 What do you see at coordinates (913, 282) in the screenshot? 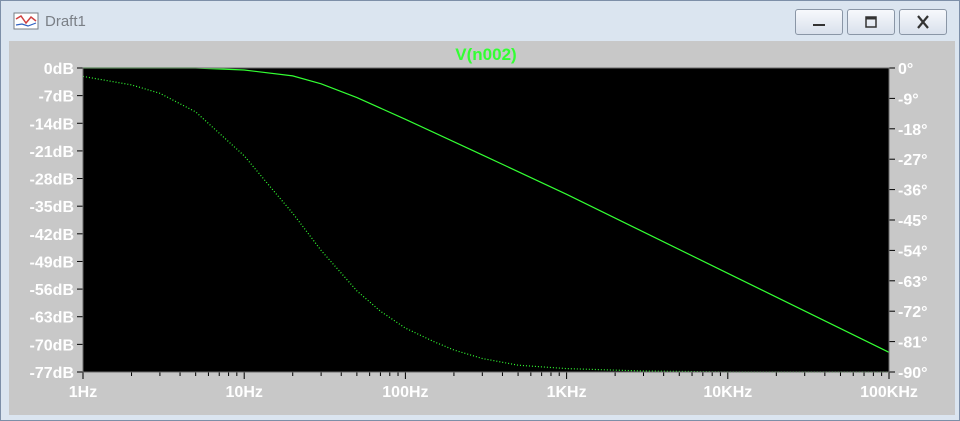
I see `right-axis-tick-label: -63°` at bounding box center [913, 282].